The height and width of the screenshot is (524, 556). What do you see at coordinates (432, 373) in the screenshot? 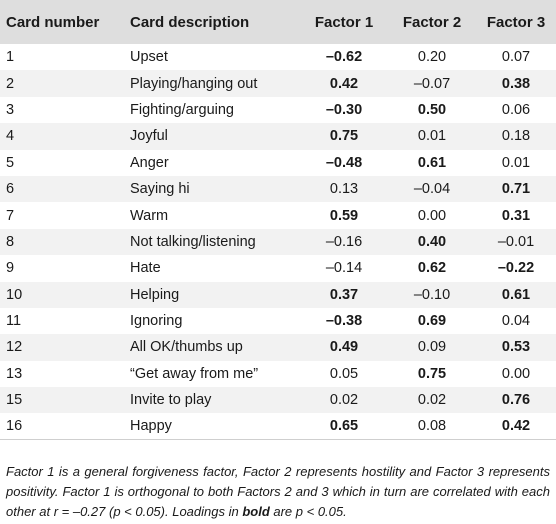
I see `cell-factor-2: 0.75` at bounding box center [432, 373].